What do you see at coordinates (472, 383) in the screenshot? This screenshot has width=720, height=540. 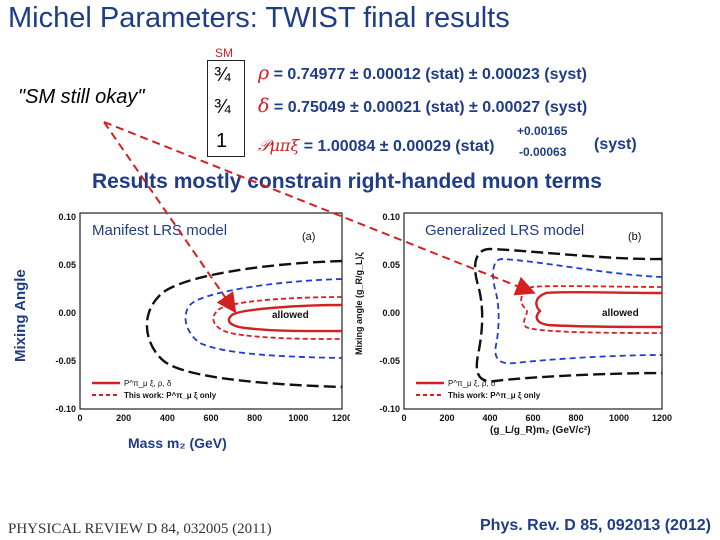 I see `plot-b-legend-1: P^π_μ ξ, ρ, δ` at bounding box center [472, 383].